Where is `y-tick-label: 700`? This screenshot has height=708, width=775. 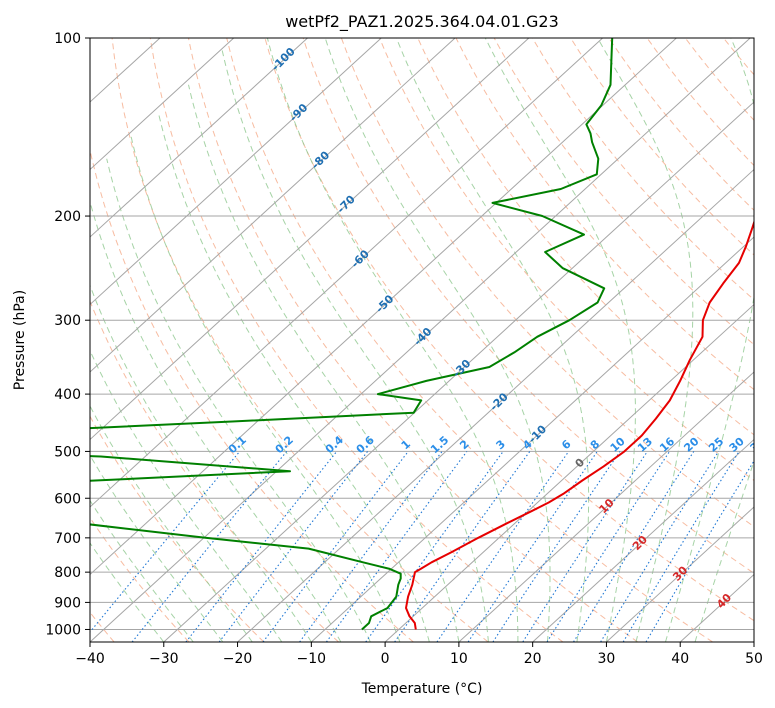
y-tick-label: 700 is located at coordinates (67, 539).